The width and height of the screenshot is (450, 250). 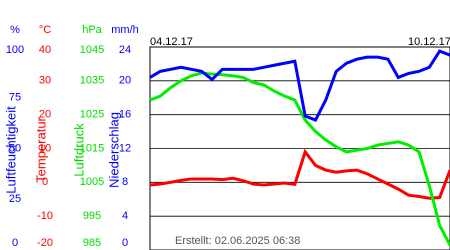 What do you see at coordinates (45, 50) in the screenshot?
I see `y-tick-label: 40` at bounding box center [45, 50].